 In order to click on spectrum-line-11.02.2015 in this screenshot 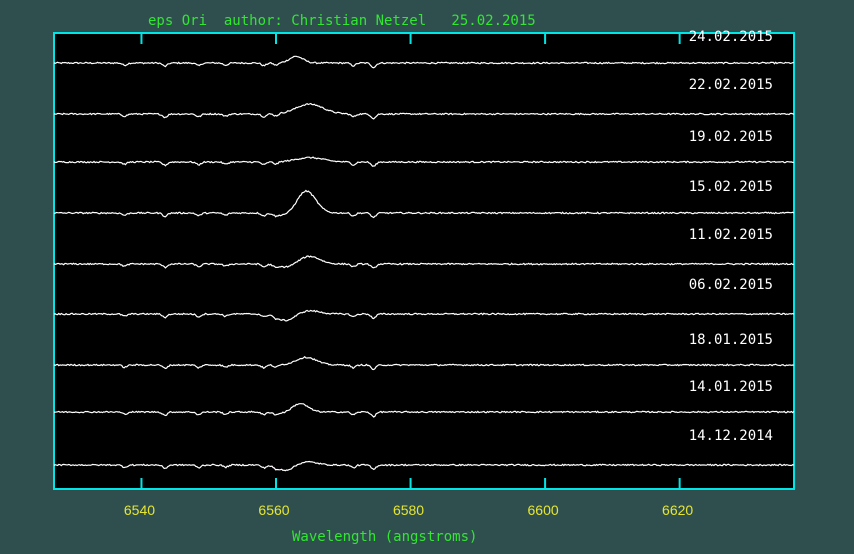, I will do `click(424, 262)`.